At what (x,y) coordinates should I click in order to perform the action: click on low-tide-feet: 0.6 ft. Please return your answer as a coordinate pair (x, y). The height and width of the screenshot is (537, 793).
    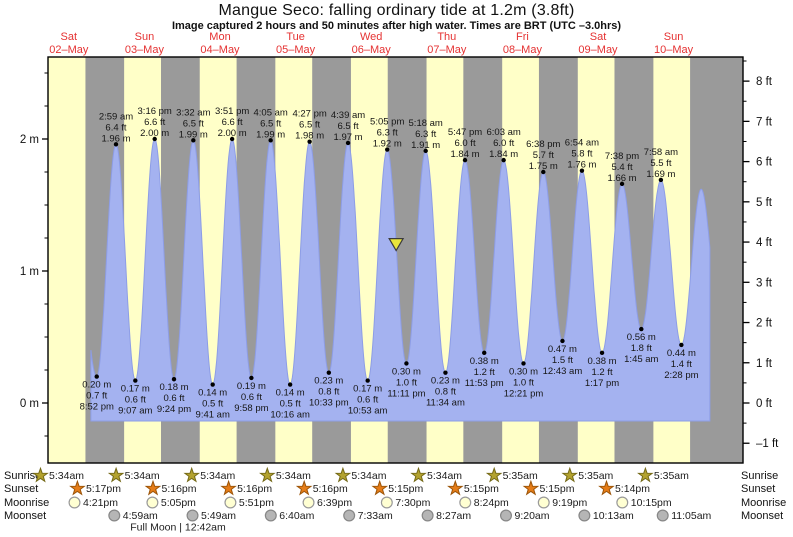
    Looking at the image, I should click on (135, 400).